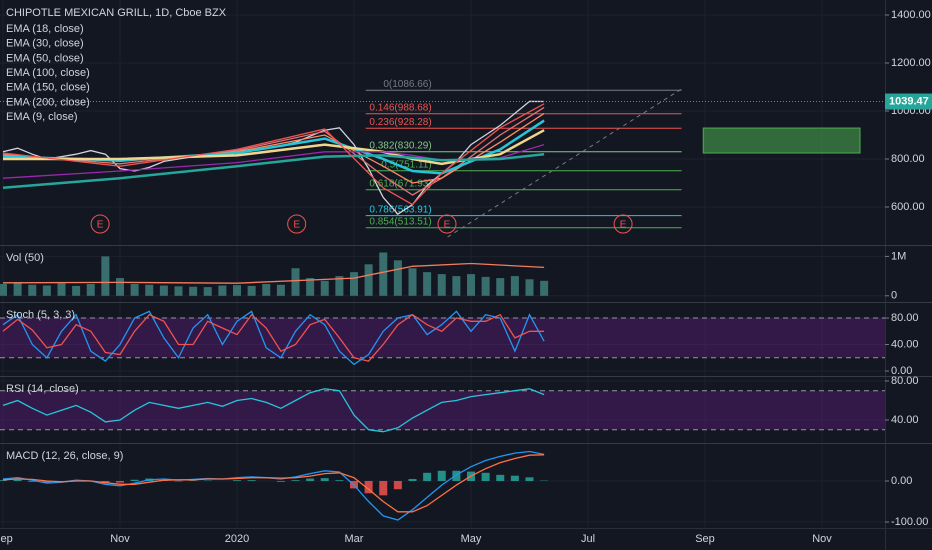 The width and height of the screenshot is (932, 550). I want to click on y-tick-label: 1400.00, so click(911, 15).